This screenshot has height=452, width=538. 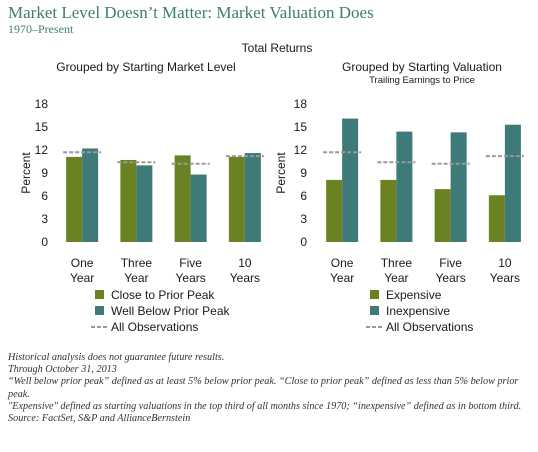 What do you see at coordinates (281, 173) in the screenshot?
I see `chart2-y-axis-label: Percent` at bounding box center [281, 173].